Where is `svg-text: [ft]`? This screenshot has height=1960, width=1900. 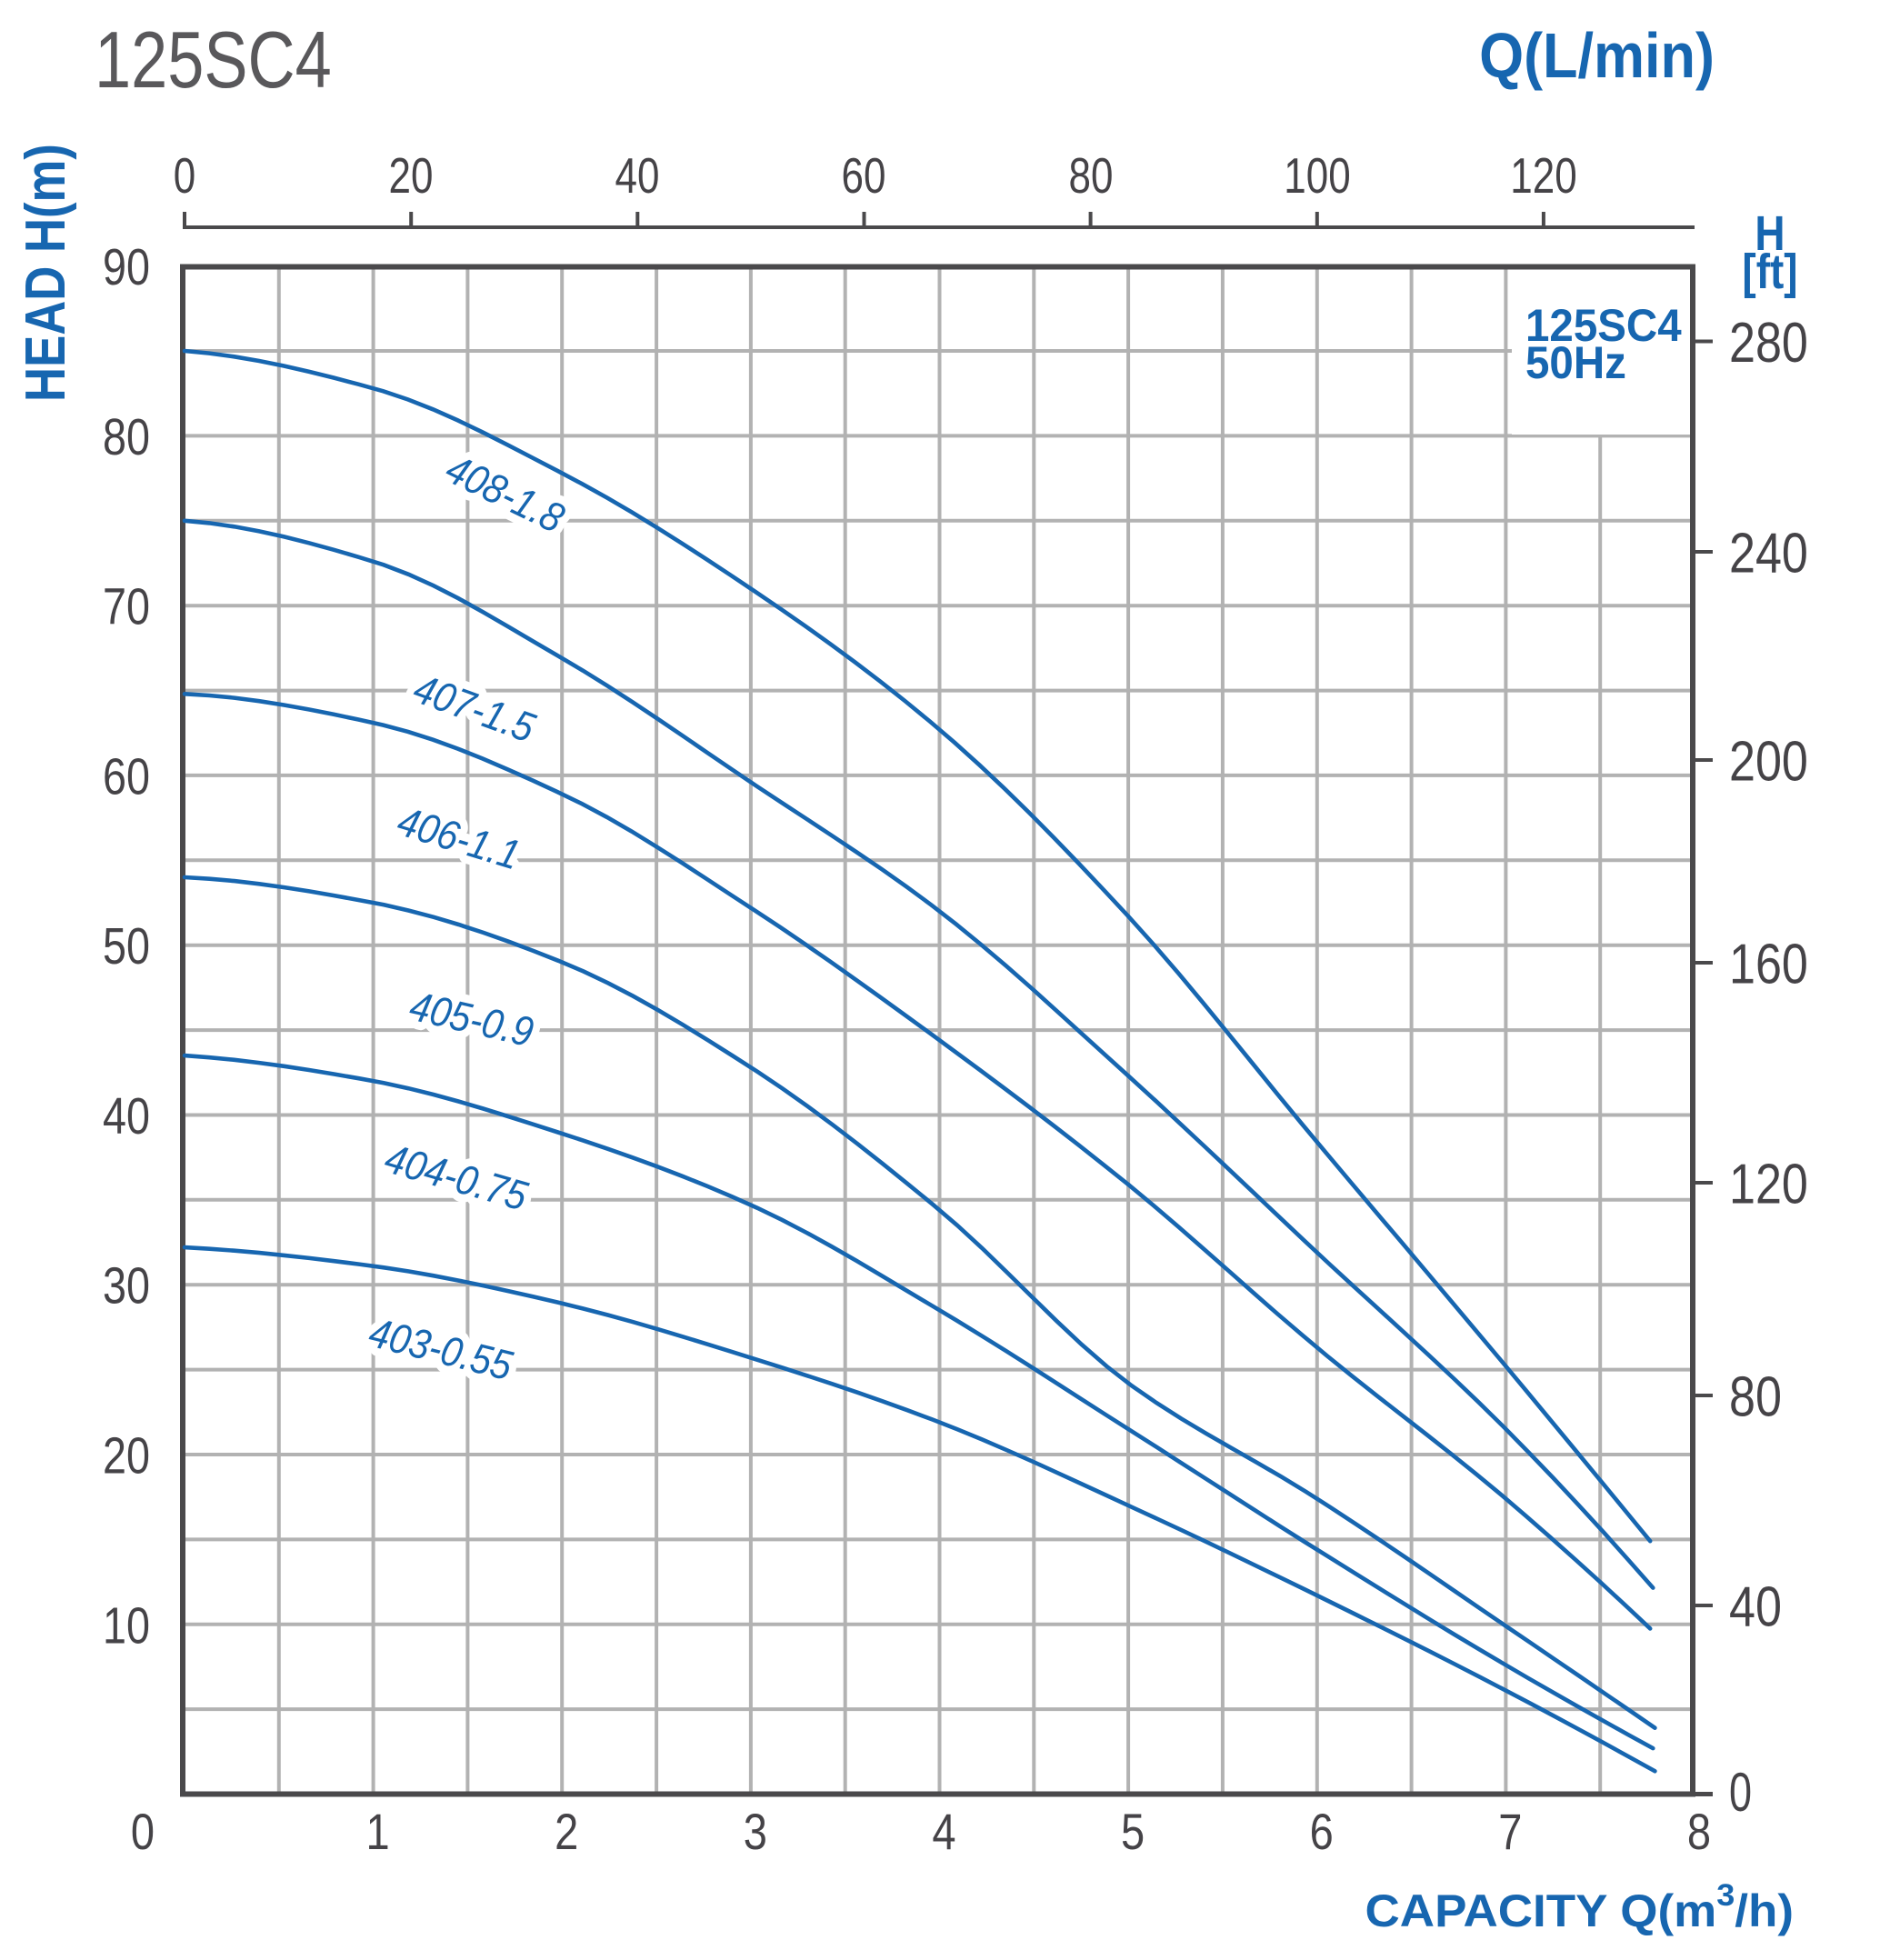
svg-text: [ft] is located at coordinates (1769, 272).